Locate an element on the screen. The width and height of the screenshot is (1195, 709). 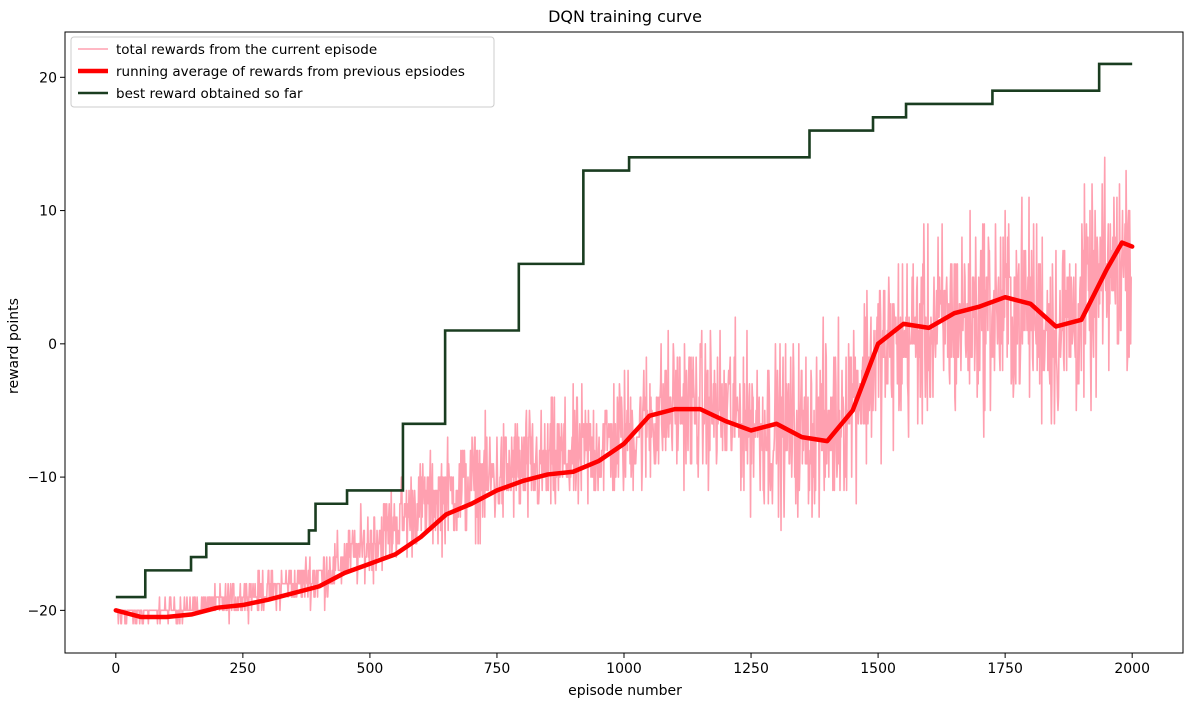
x-tick-label: 1250 is located at coordinates (751, 669).